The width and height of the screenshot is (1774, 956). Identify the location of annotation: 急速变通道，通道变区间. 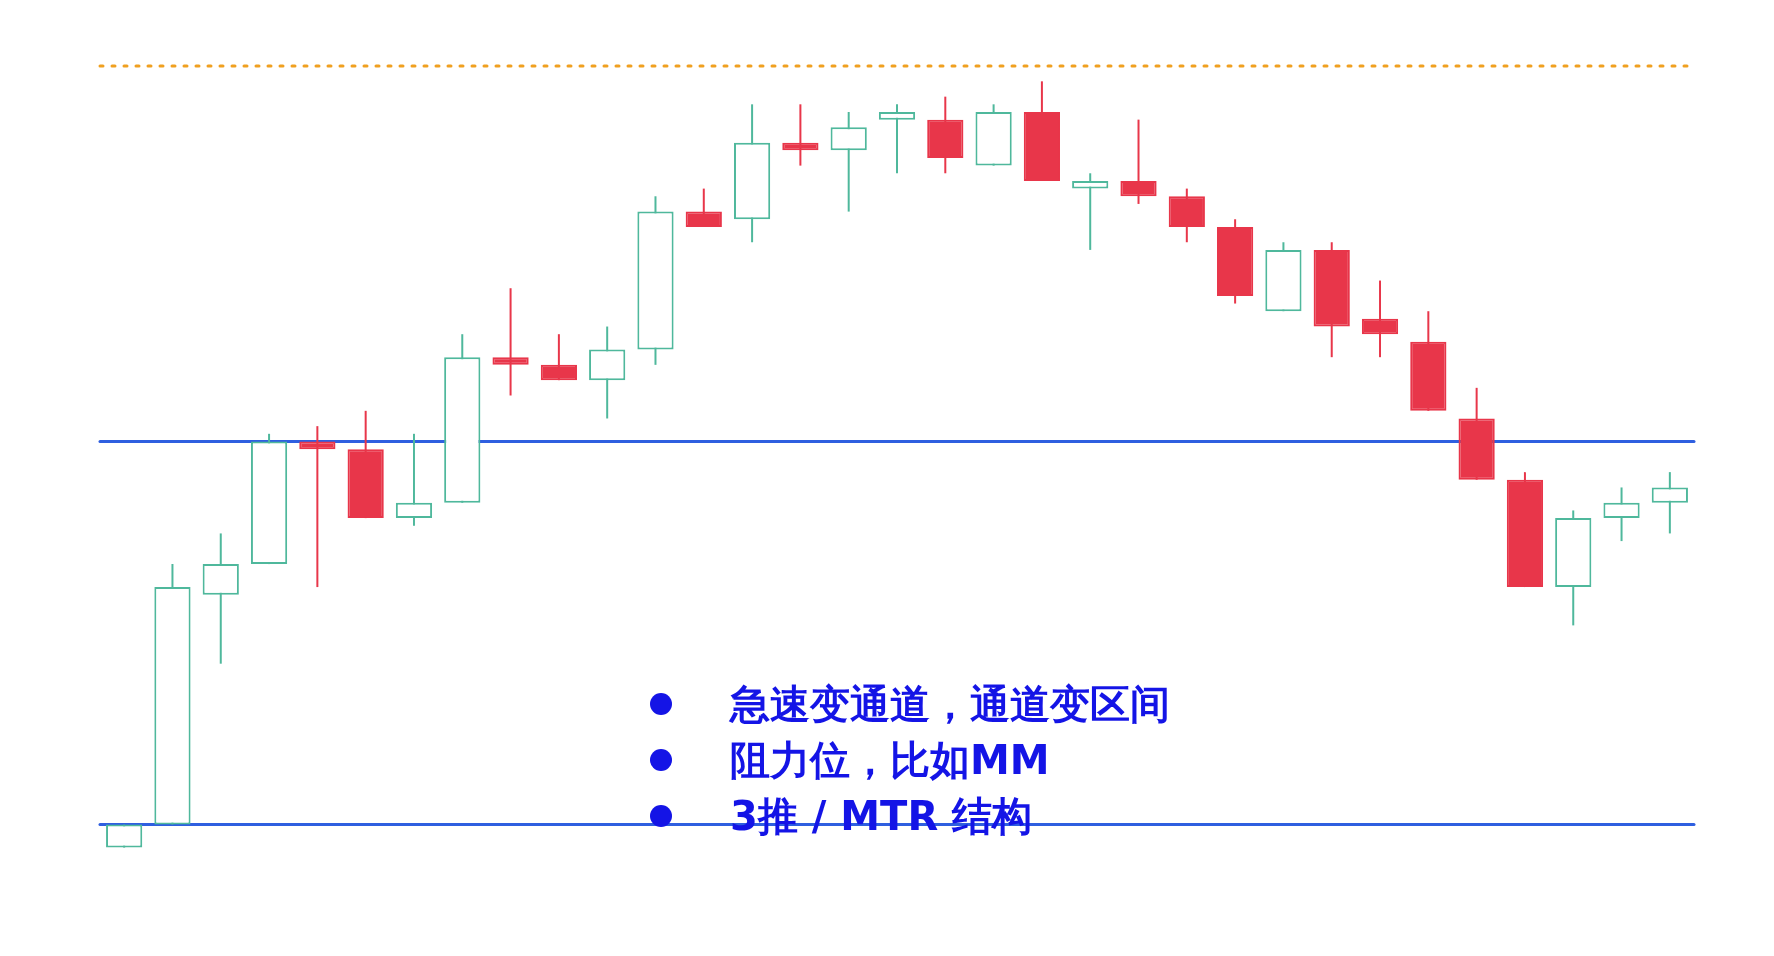
(950, 704).